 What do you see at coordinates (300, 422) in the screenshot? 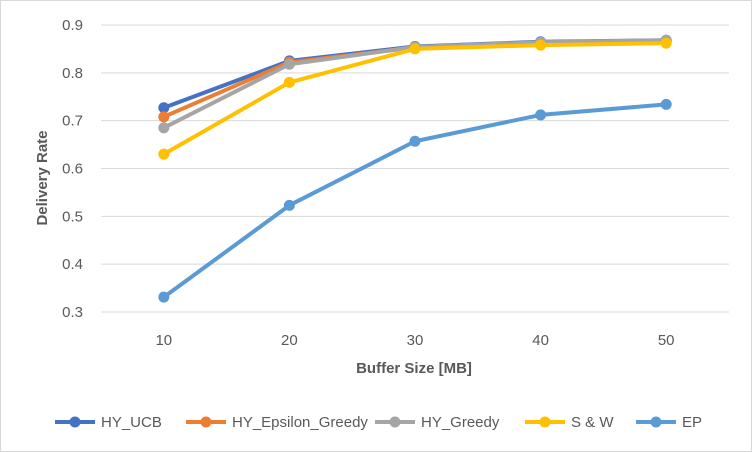
I see `legend-label: HY_Epsilon_Greedy` at bounding box center [300, 422].